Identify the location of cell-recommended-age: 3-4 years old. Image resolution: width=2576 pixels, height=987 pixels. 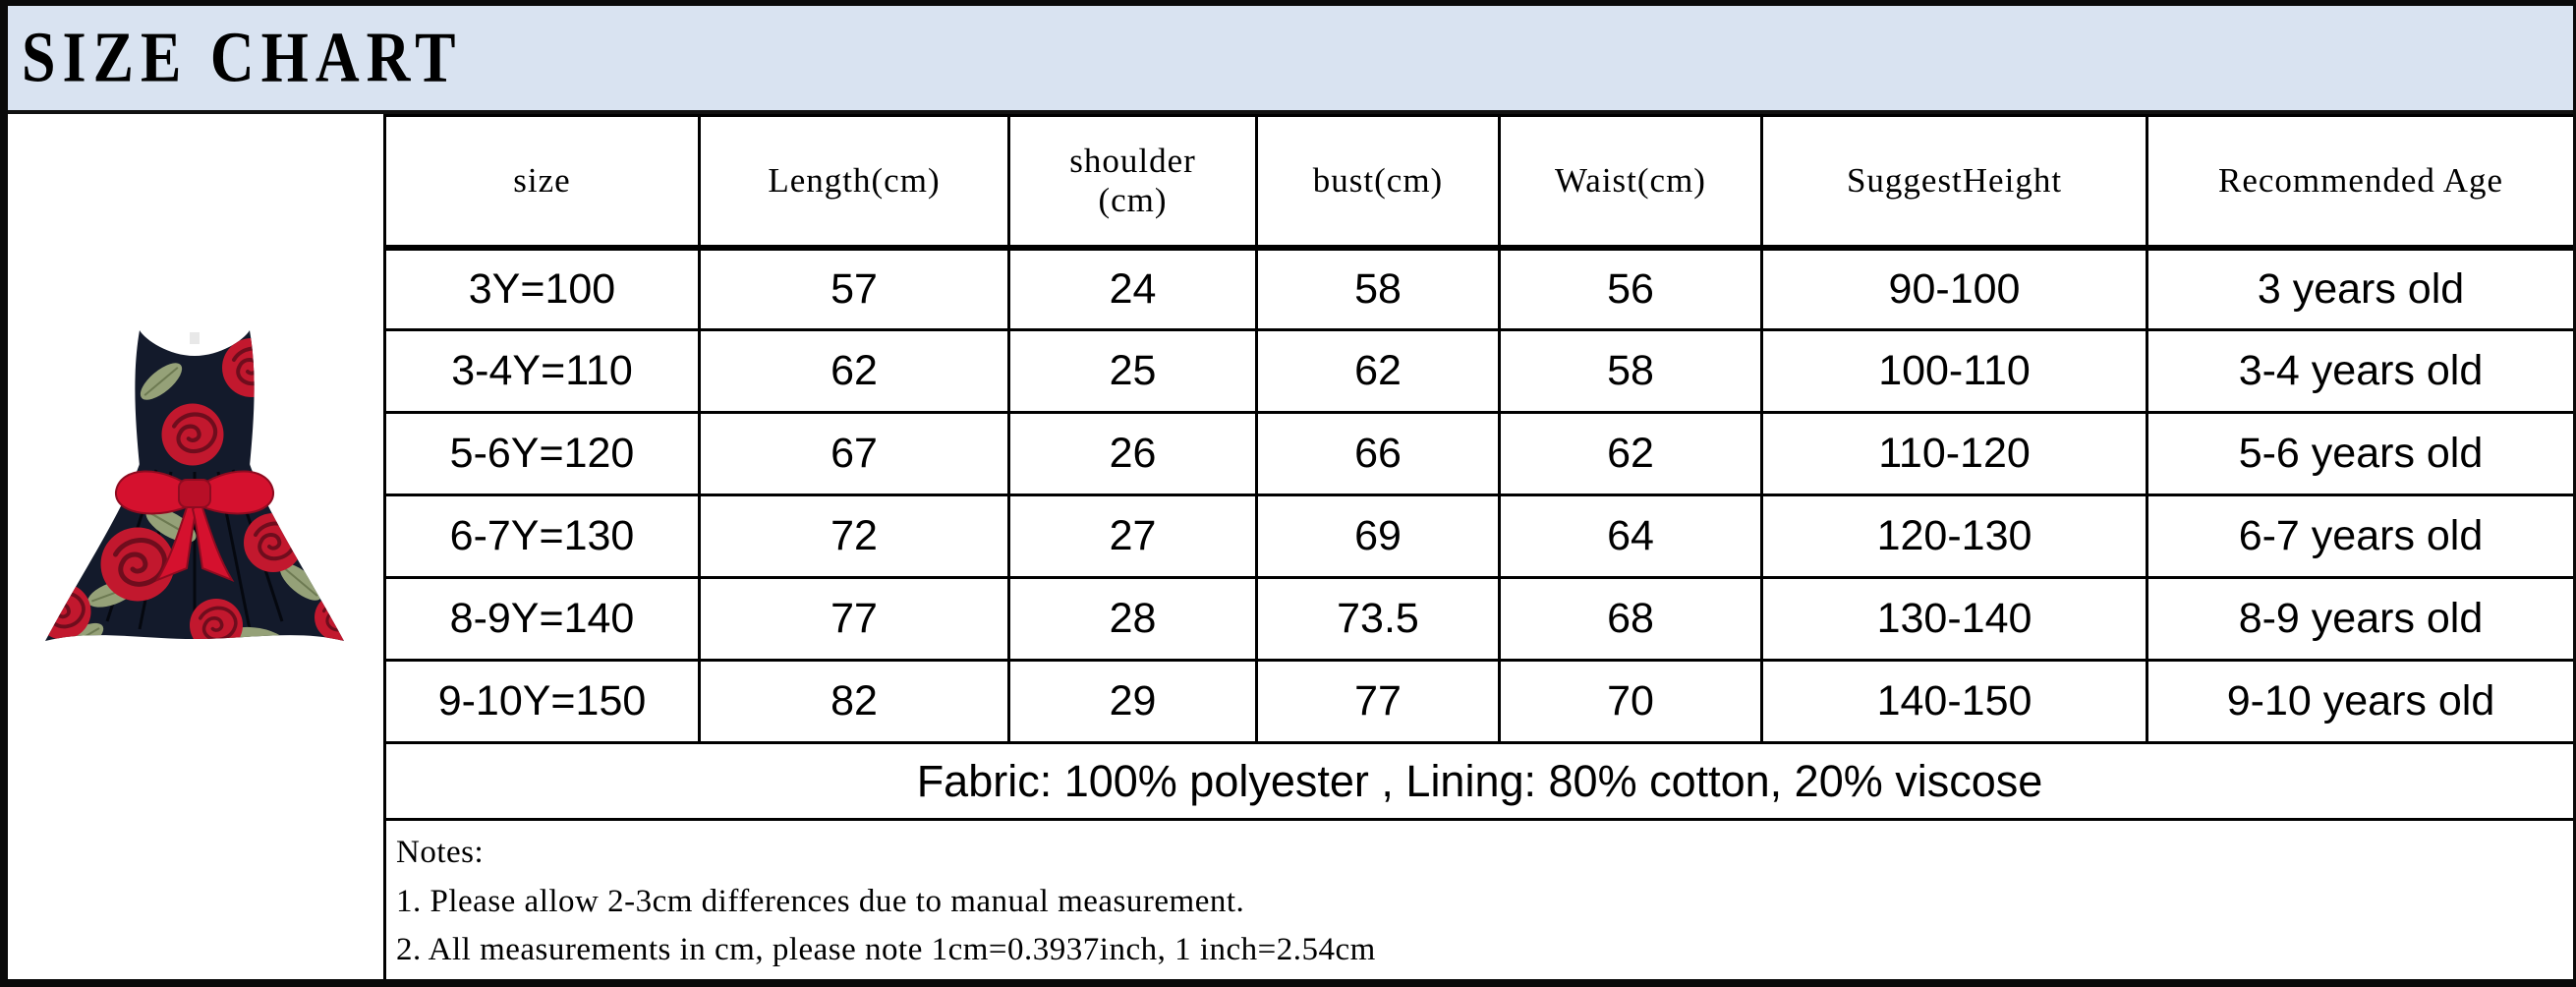
(2359, 371).